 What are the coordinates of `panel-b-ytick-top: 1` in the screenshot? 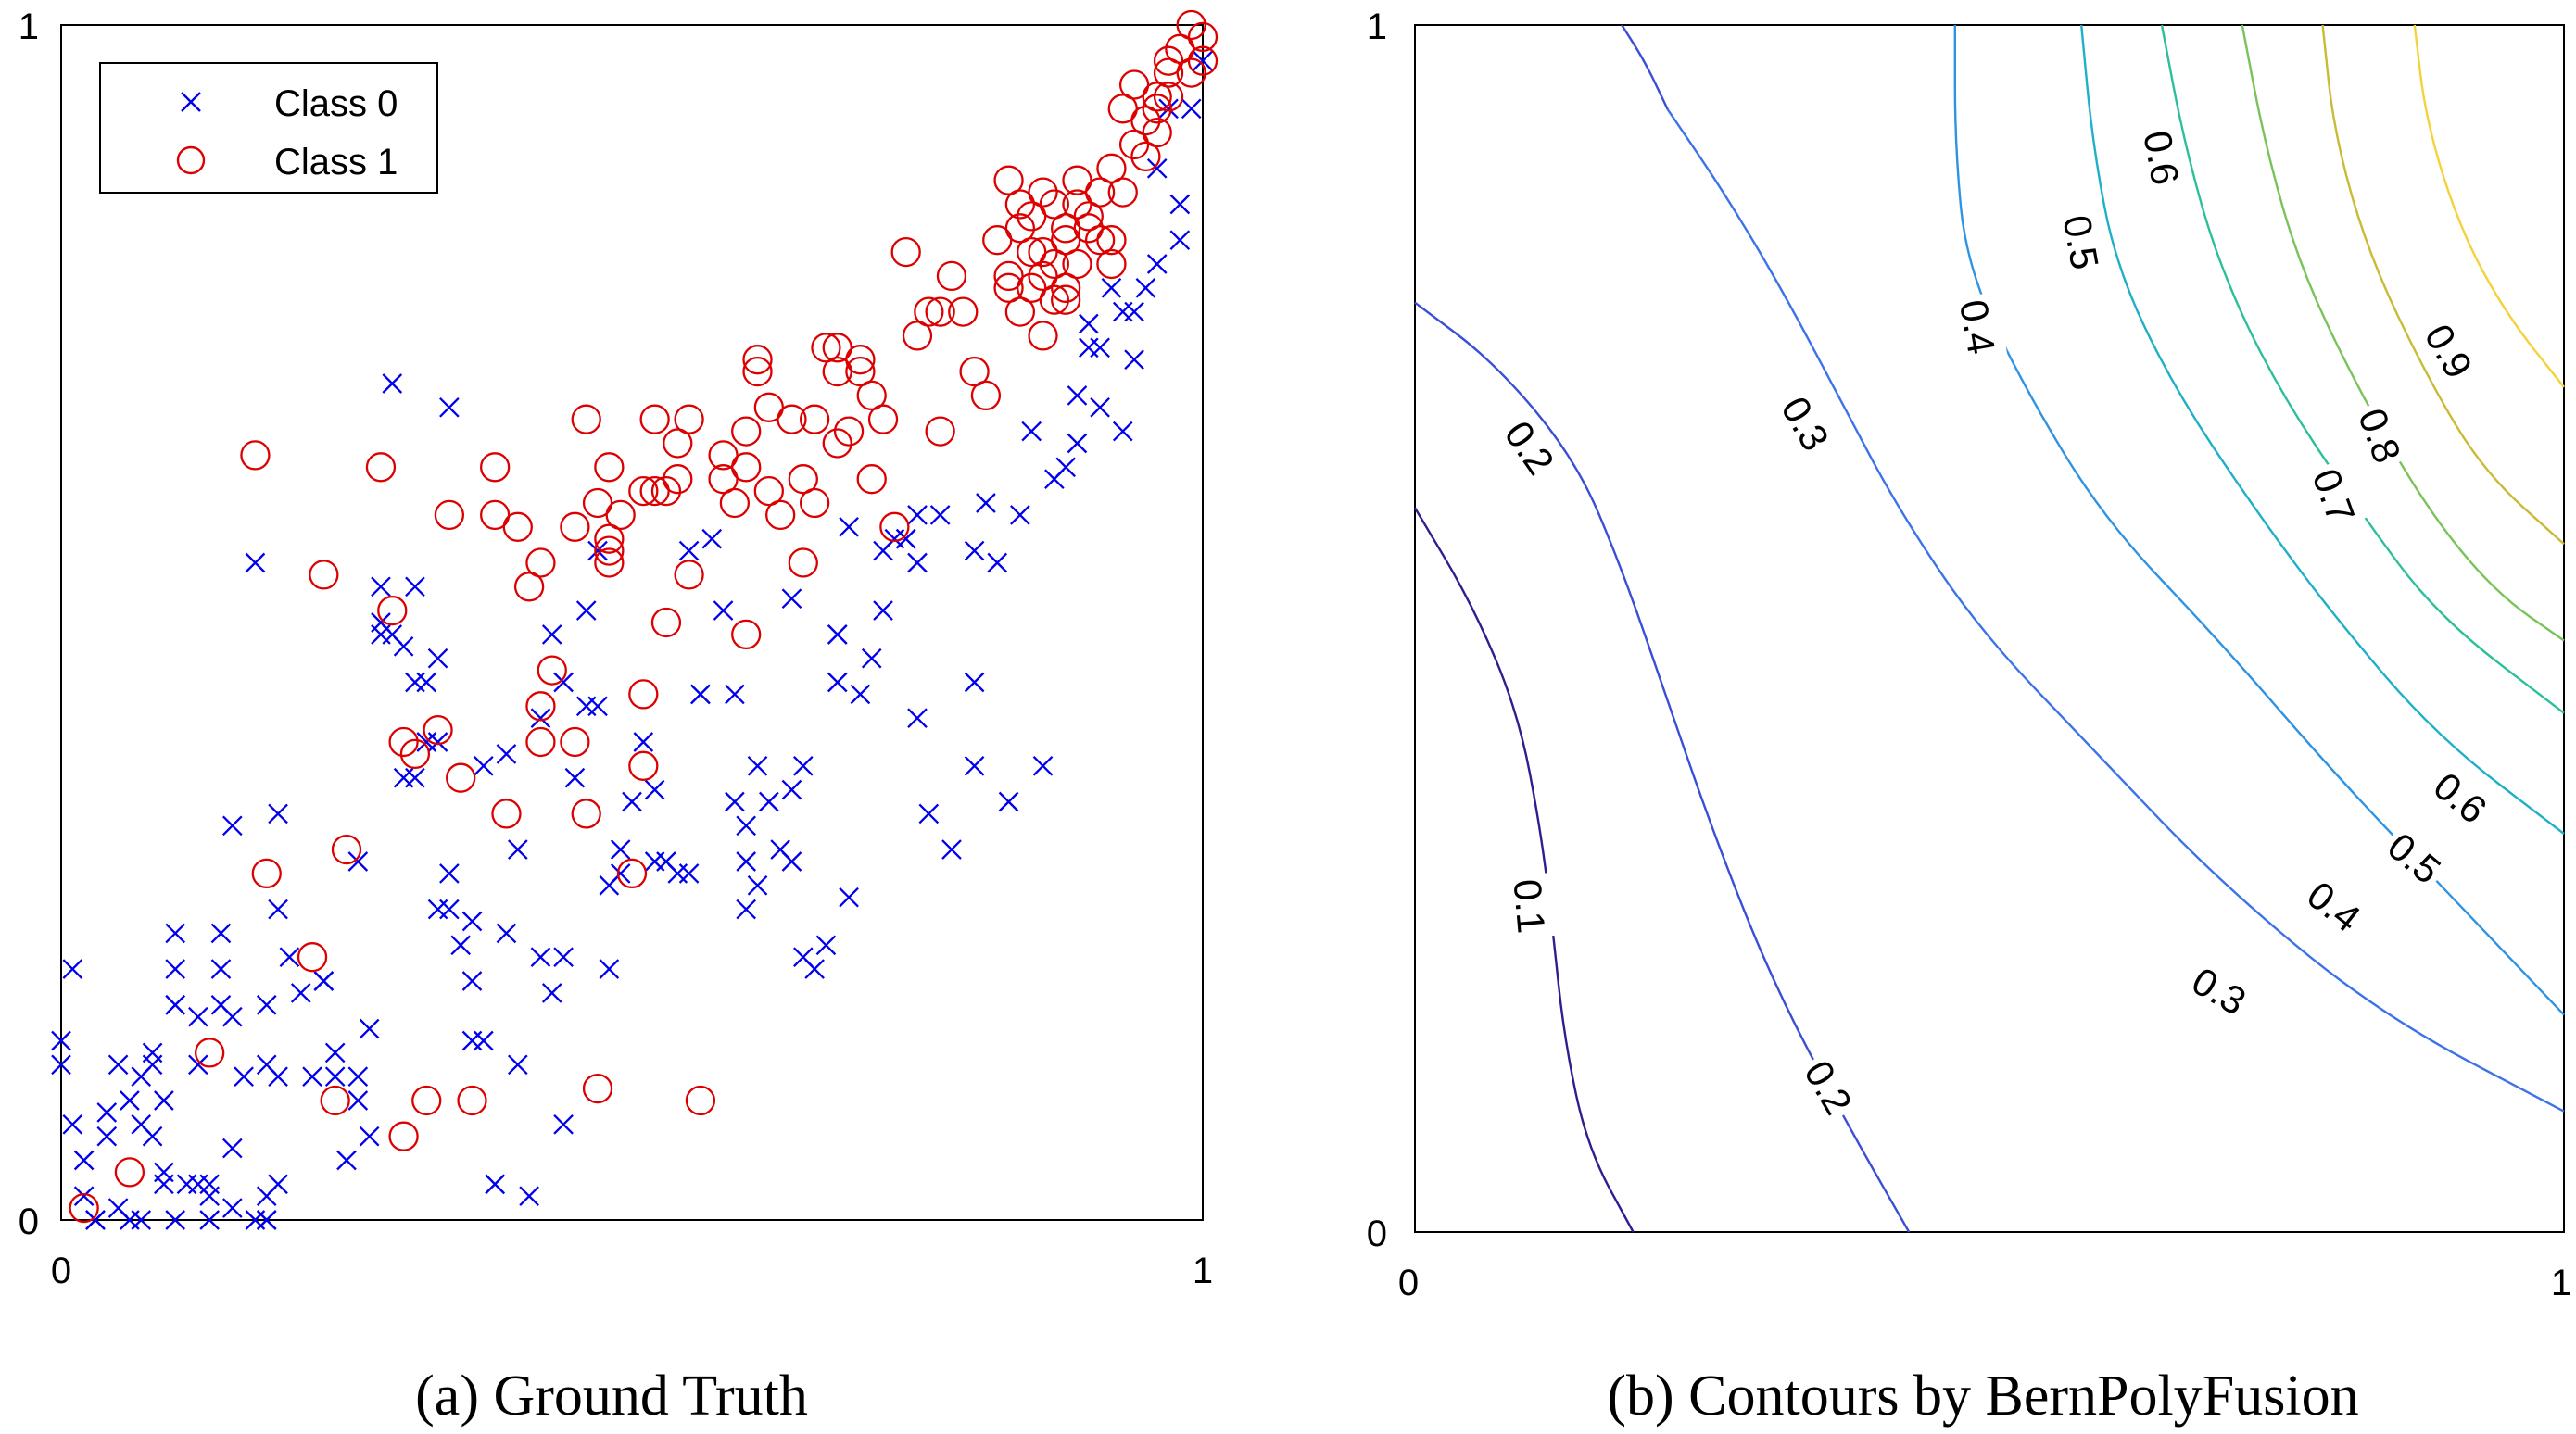 It's located at (1377, 26).